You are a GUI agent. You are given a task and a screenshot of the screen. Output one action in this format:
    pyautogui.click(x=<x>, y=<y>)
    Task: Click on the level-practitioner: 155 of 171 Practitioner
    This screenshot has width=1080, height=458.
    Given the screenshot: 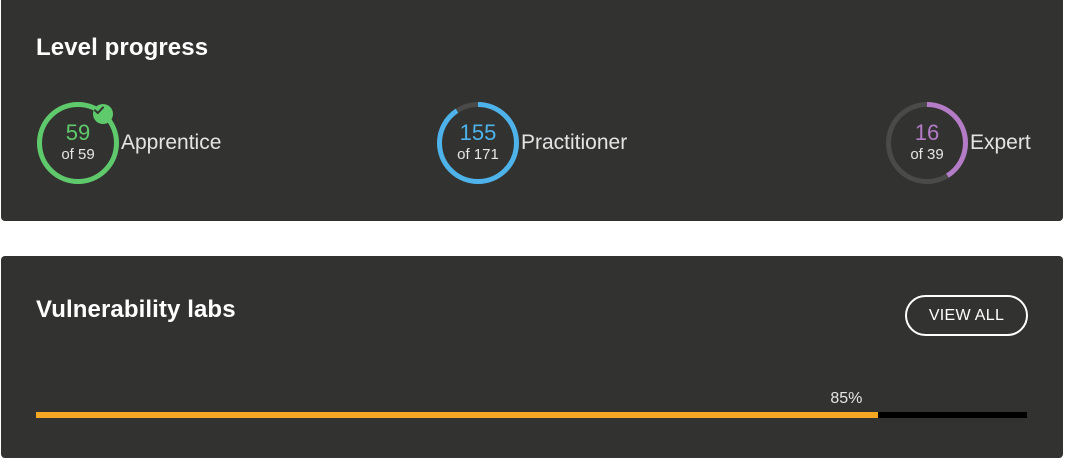 What is the action you would take?
    pyautogui.click(x=531, y=143)
    